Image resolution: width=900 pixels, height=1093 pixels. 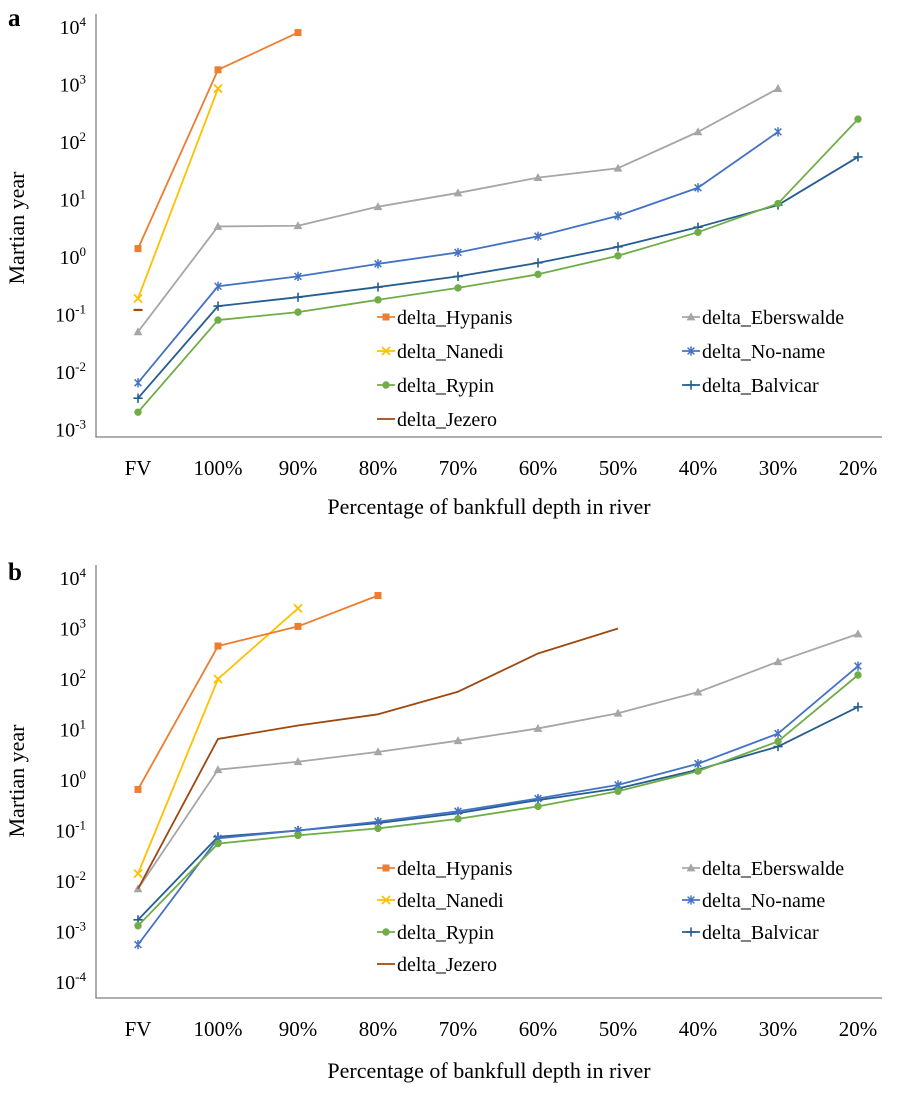 I want to click on panel-a-y-axis-title: Martian year, so click(x=16, y=228).